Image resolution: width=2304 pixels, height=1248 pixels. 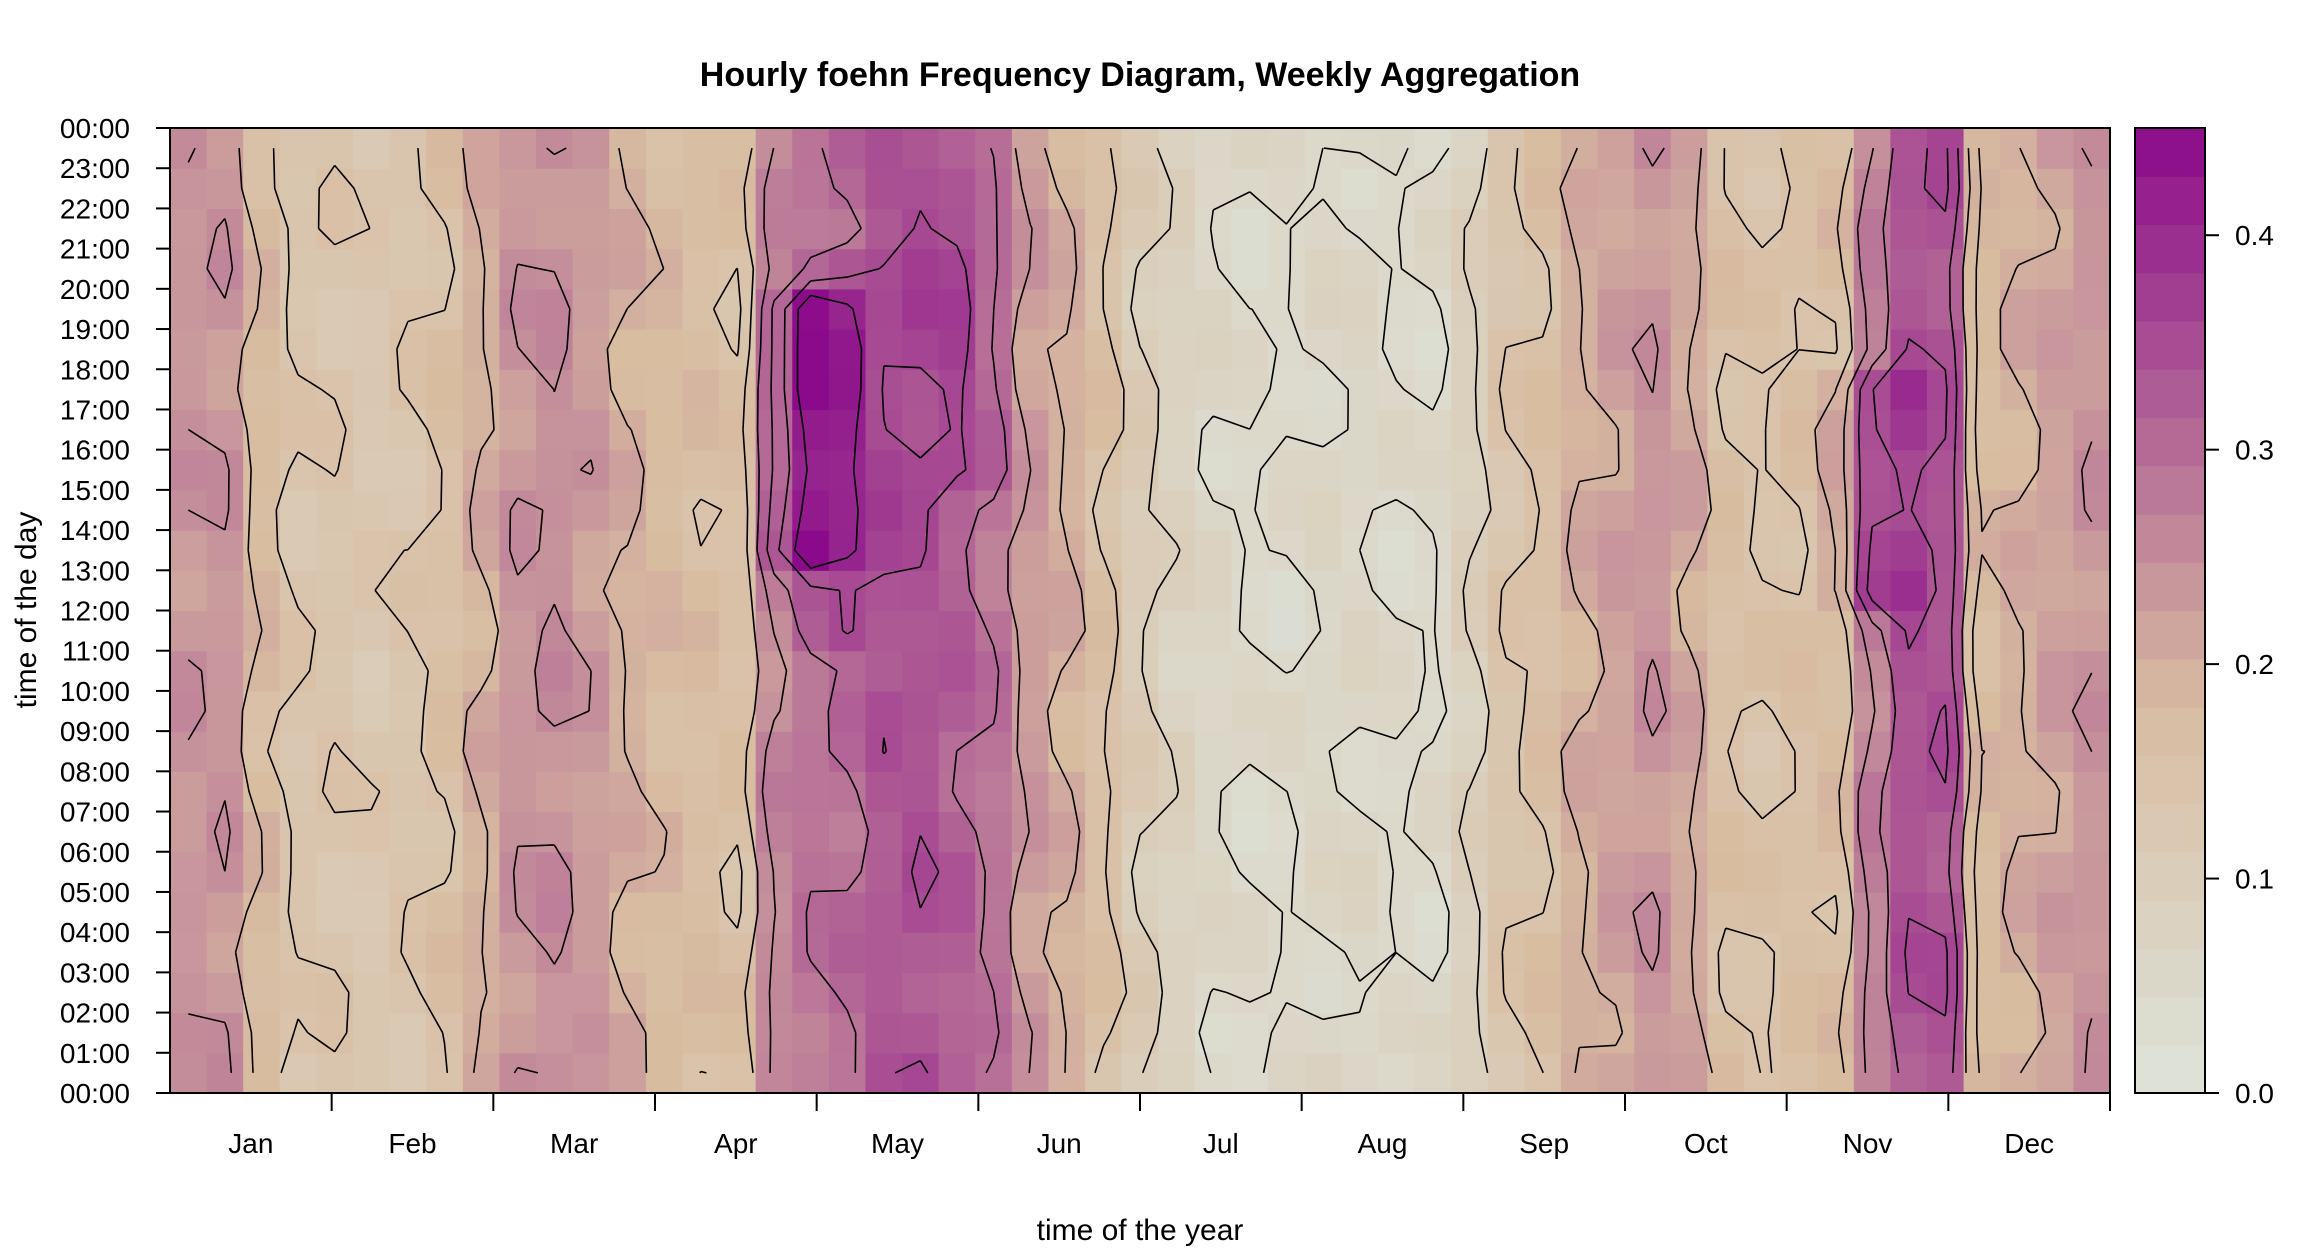 What do you see at coordinates (2170, 780) in the screenshot?
I see `colorbar-swatch` at bounding box center [2170, 780].